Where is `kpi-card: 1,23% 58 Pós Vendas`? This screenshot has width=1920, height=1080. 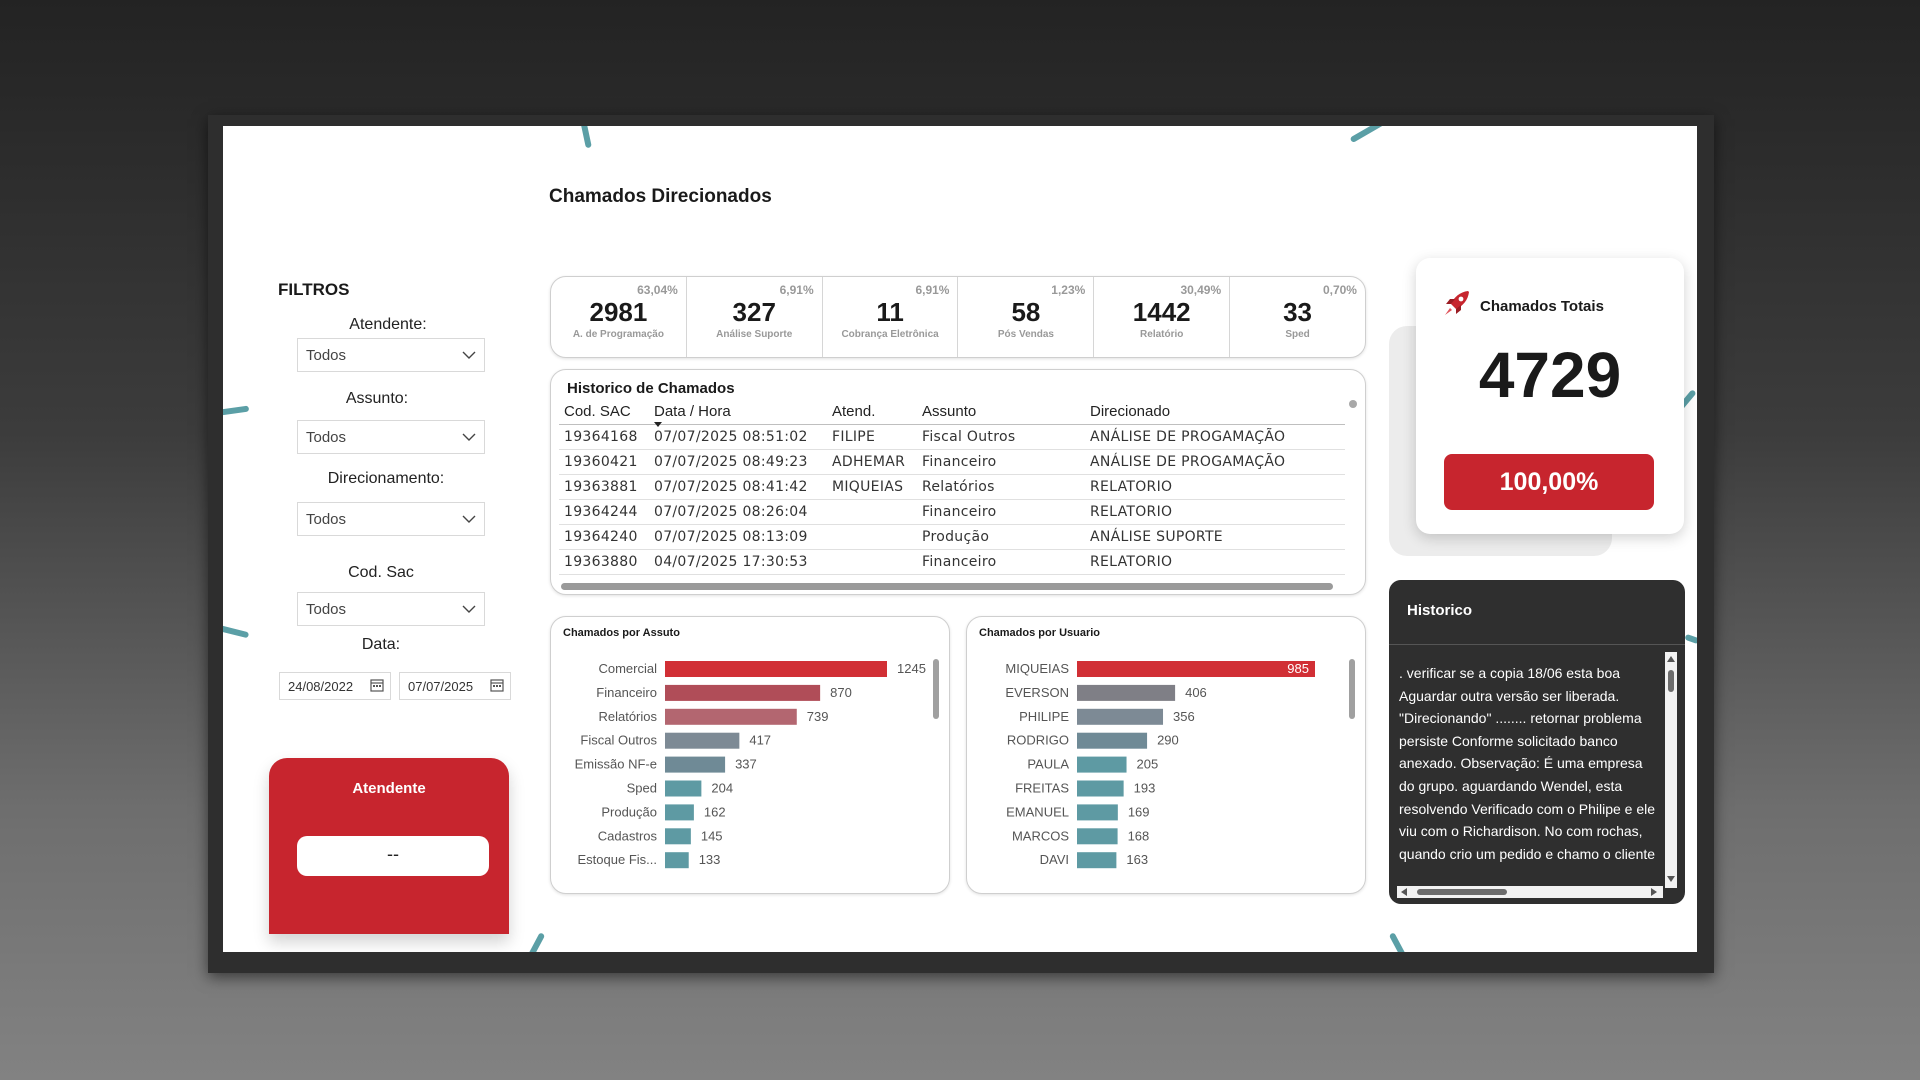
kpi-card: 1,23% 58 Pós Vendas is located at coordinates (1026, 317).